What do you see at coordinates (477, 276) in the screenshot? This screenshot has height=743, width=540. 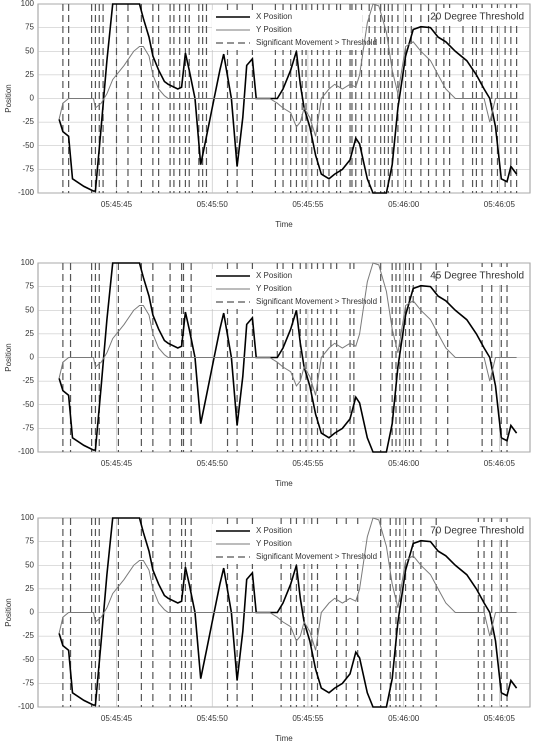 I see `chart-title: 45 Degree Threshold` at bounding box center [477, 276].